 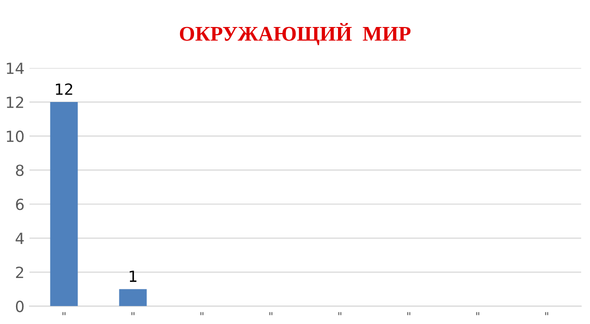 I want to click on data-label: 1, so click(x=133, y=276).